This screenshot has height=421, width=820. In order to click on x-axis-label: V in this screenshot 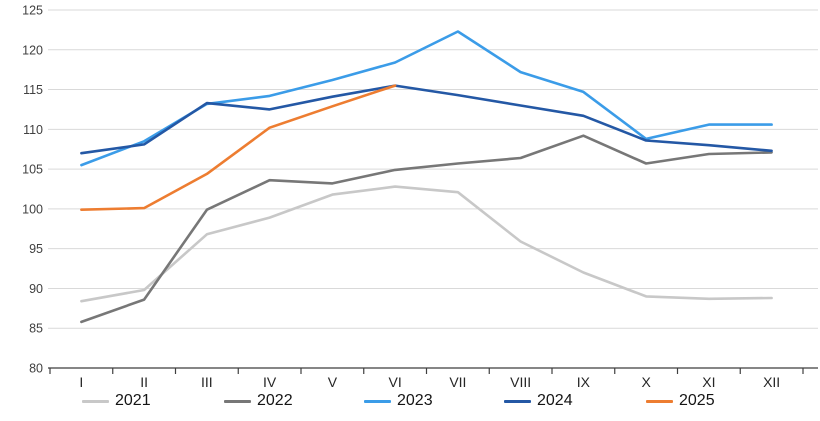, I will do `click(333, 382)`.